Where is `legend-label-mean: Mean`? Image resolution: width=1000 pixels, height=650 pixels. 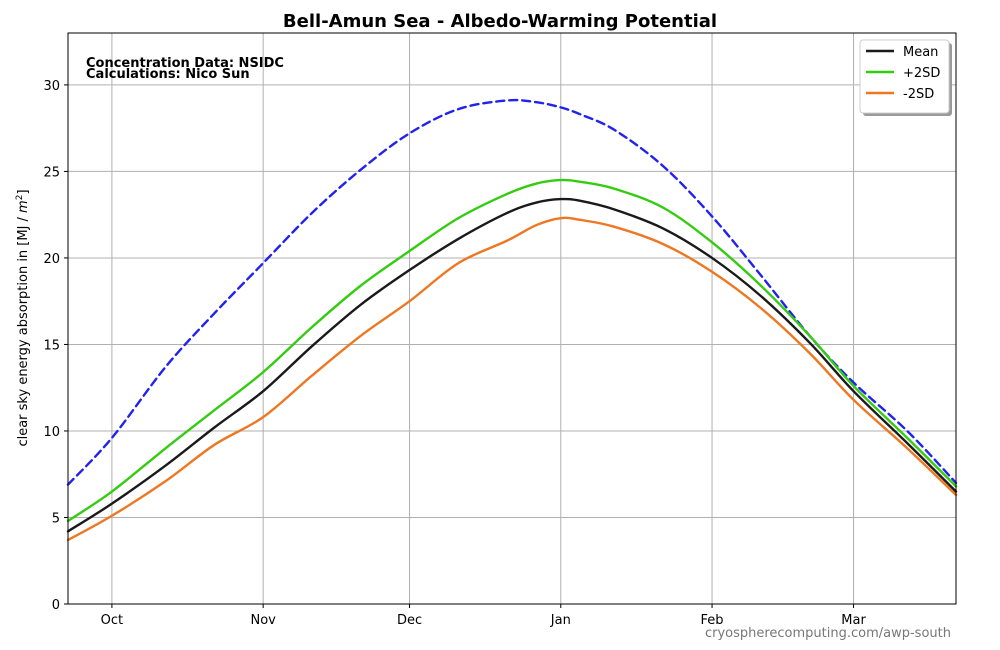 legend-label-mean: Mean is located at coordinates (920, 52).